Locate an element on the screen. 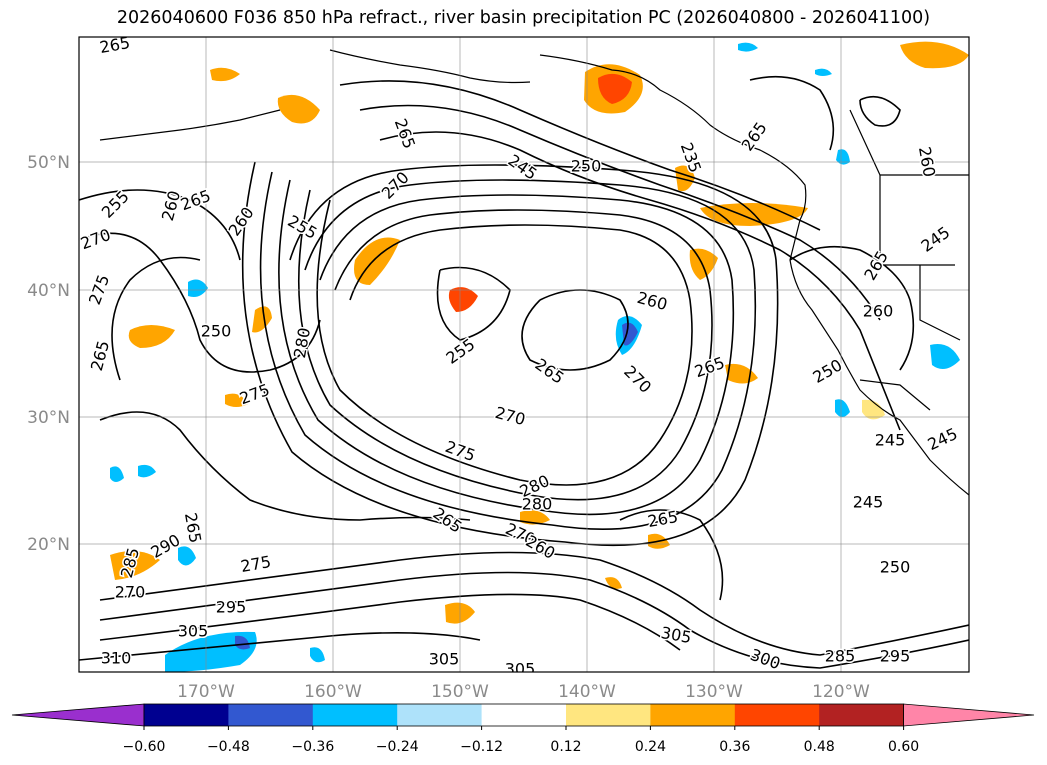  lon-label: 150°W is located at coordinates (460, 692).